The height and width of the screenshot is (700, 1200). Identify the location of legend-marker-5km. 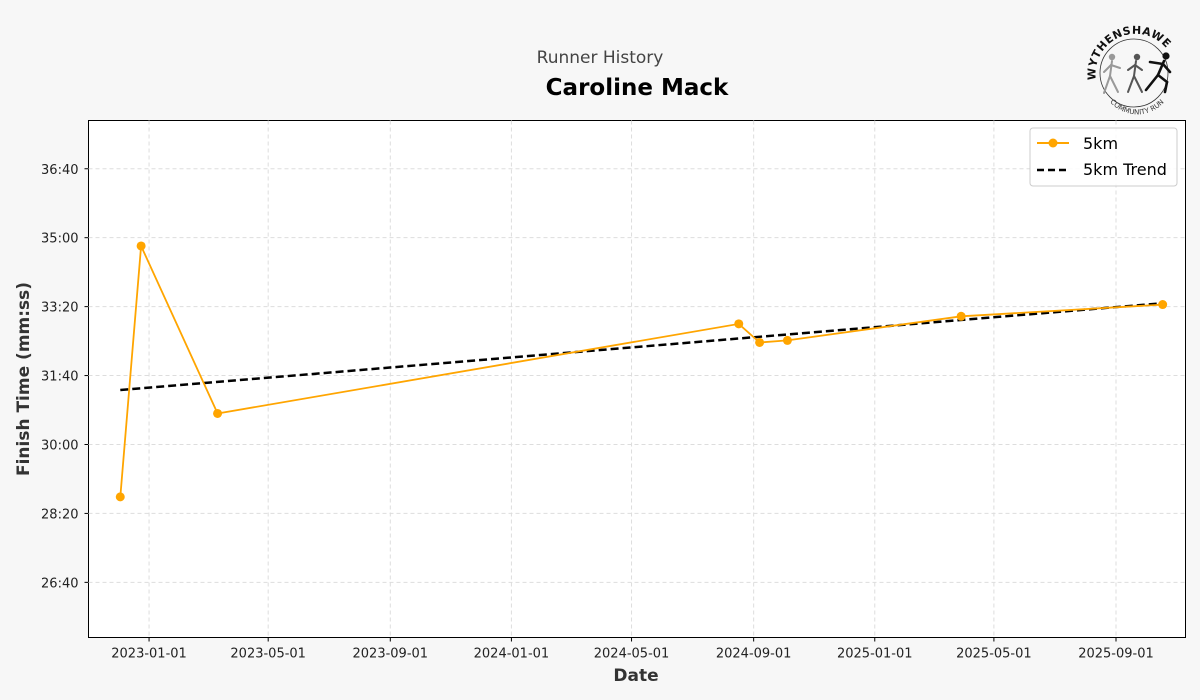
(1053, 143).